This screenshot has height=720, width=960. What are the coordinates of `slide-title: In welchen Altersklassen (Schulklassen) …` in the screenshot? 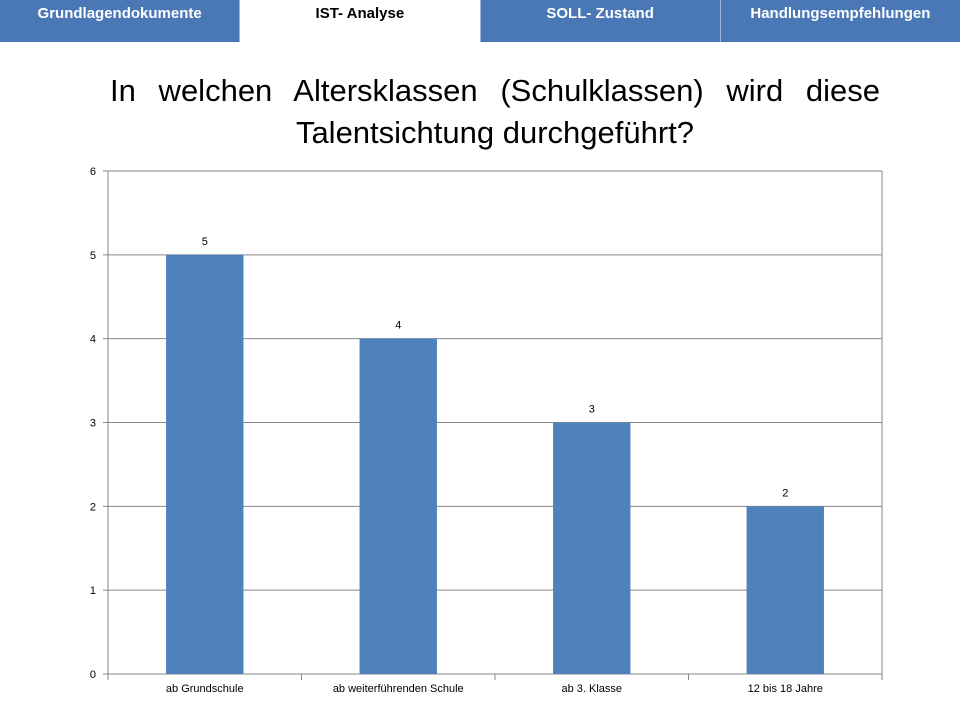 It's located at (495, 111).